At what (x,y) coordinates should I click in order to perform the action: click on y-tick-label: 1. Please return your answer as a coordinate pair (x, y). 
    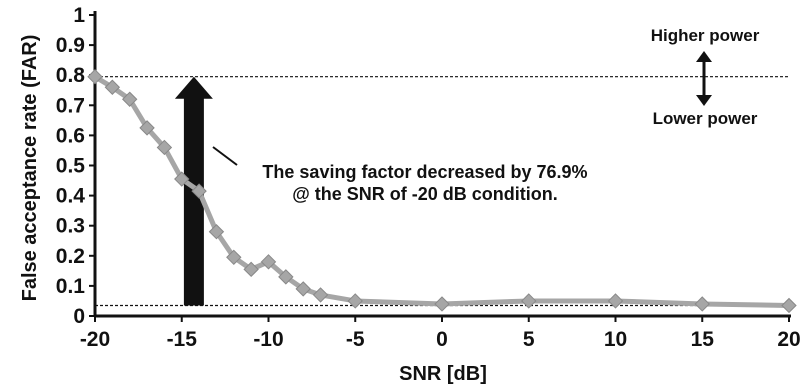
    Looking at the image, I should click on (79, 15).